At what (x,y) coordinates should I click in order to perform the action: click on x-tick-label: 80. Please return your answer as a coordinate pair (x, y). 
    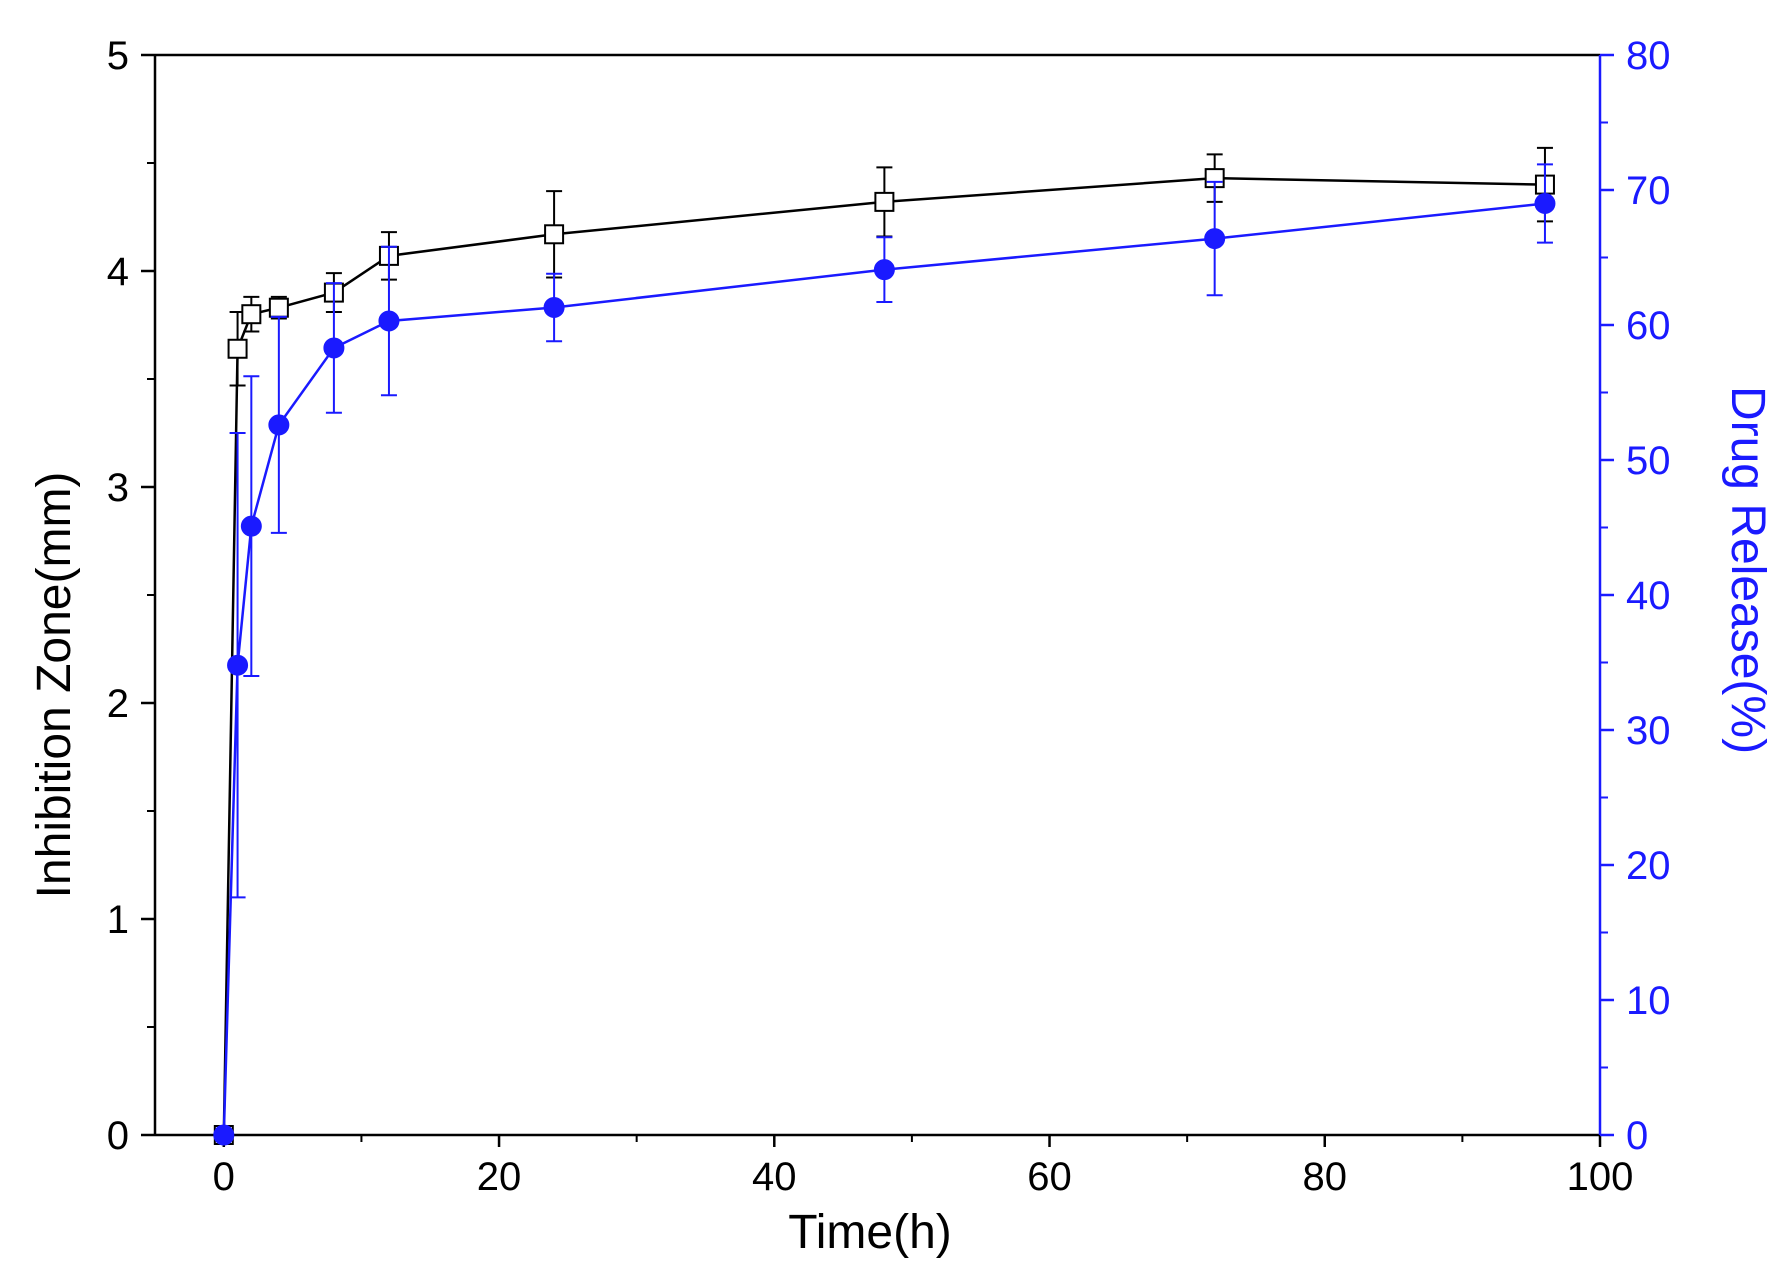
    Looking at the image, I should click on (1325, 1177).